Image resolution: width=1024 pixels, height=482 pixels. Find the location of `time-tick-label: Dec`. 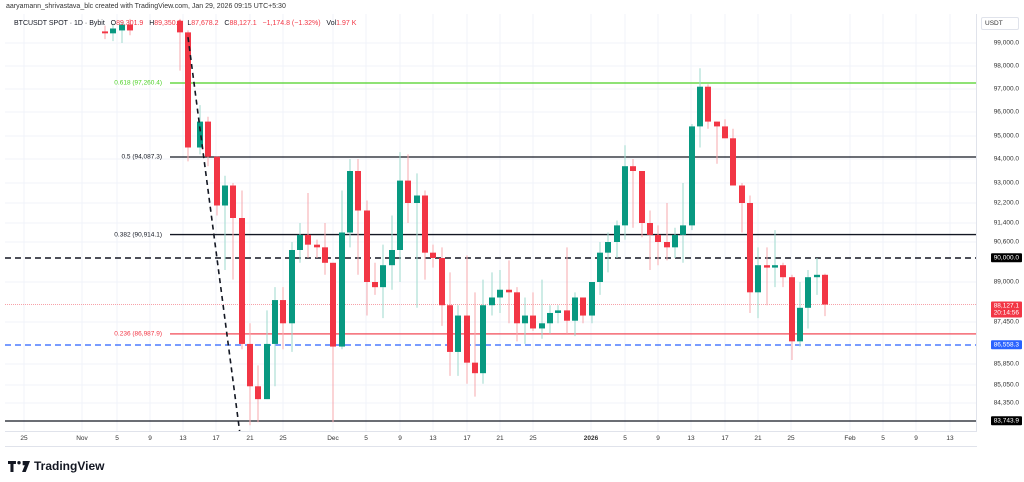

time-tick-label: Dec is located at coordinates (333, 438).